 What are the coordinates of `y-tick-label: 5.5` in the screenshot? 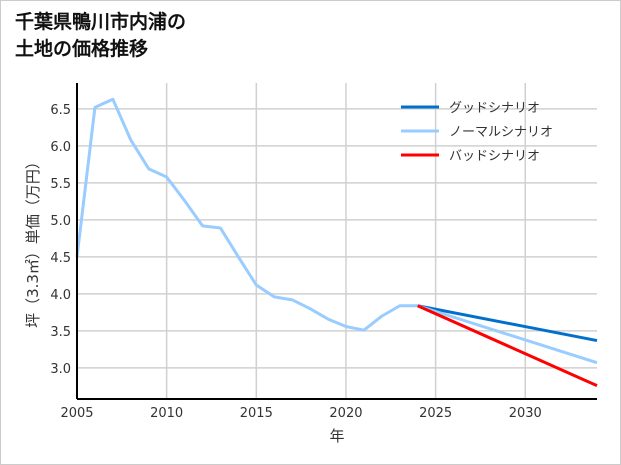 It's located at (60, 184).